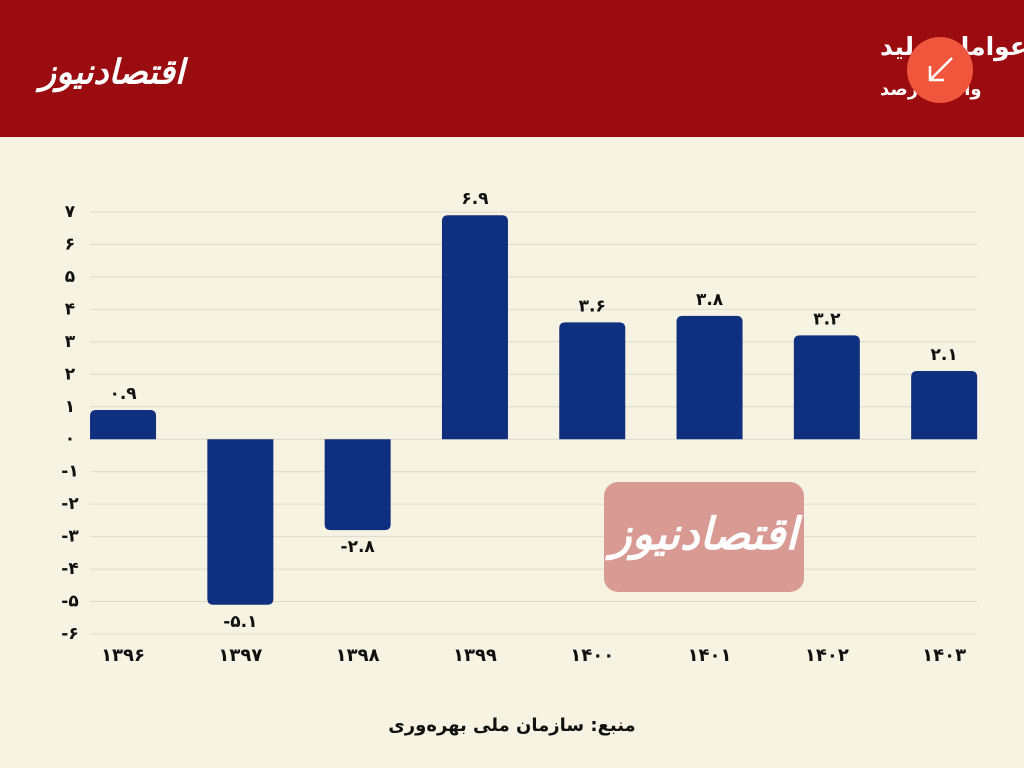  What do you see at coordinates (940, 69) in the screenshot?
I see `icon-arrow` at bounding box center [940, 69].